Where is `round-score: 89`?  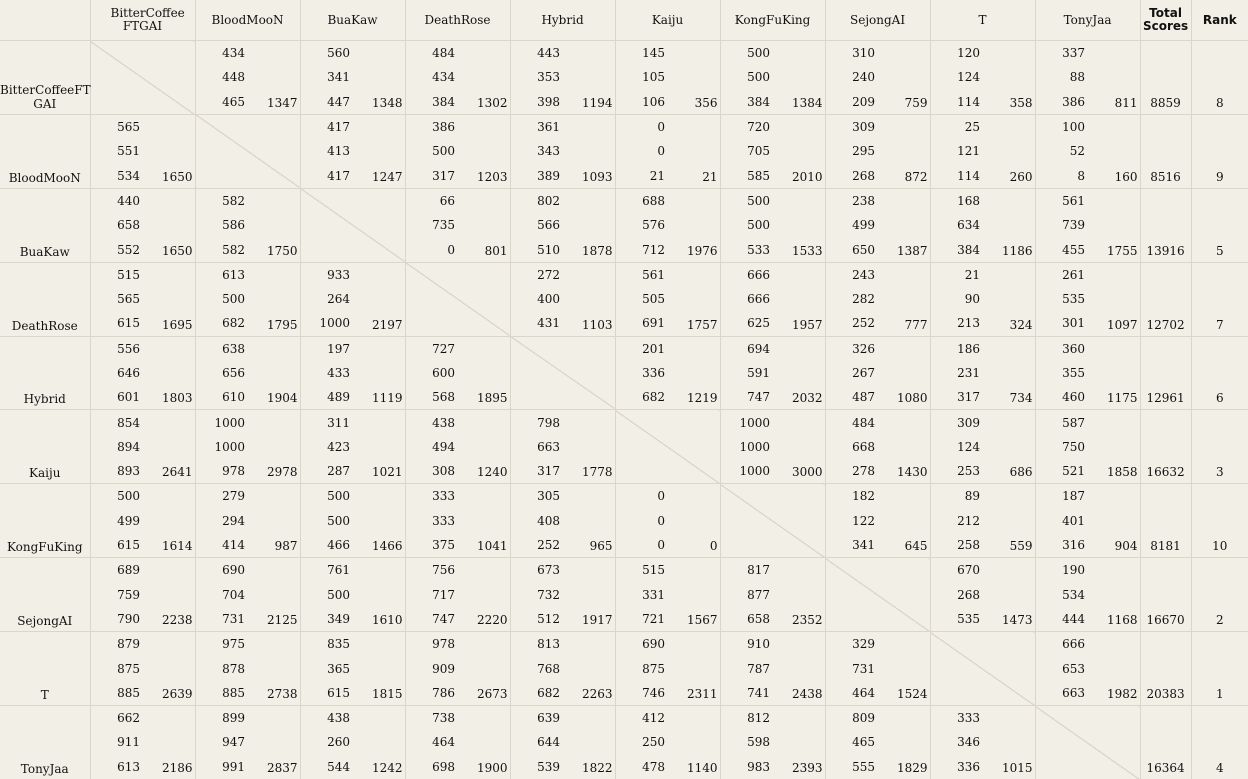 round-score: 89 is located at coordinates (956, 496).